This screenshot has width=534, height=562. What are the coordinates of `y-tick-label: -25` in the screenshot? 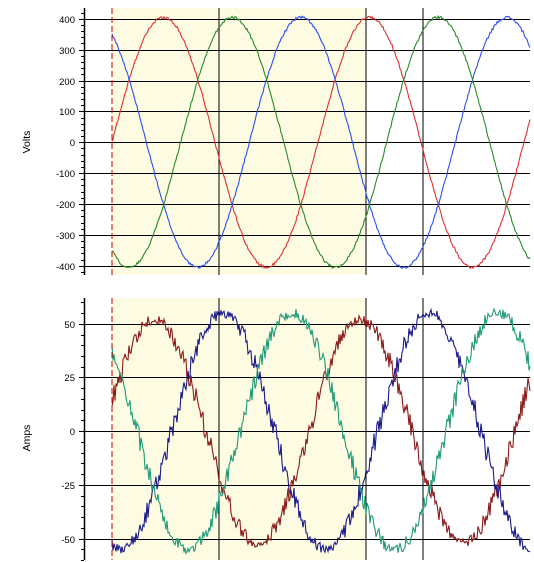 It's located at (68, 486).